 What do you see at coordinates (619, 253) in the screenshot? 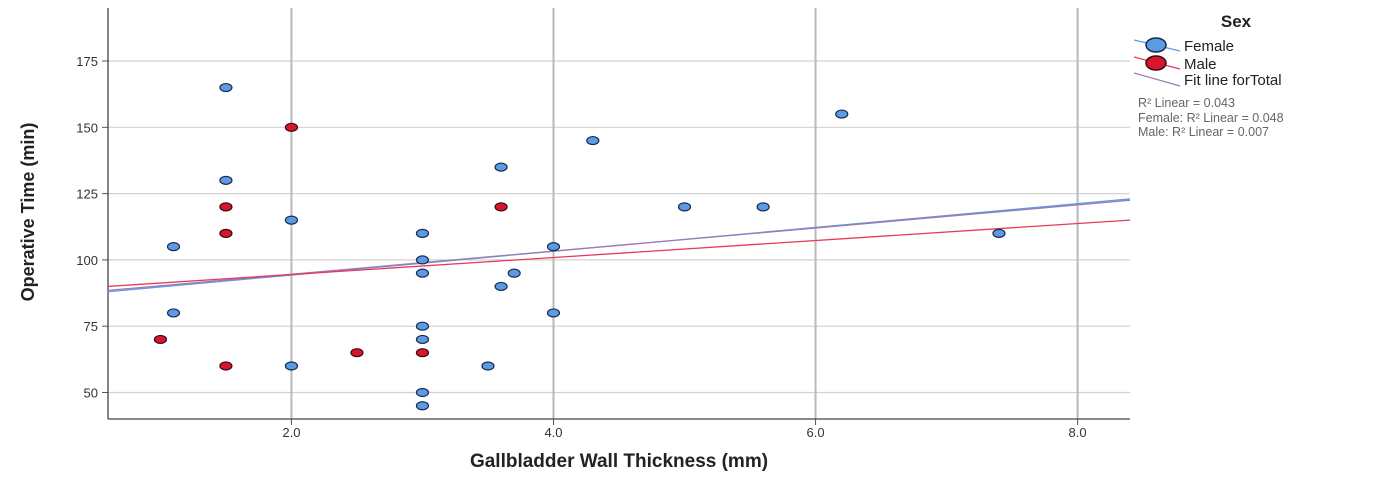
I see `fit-line-male` at bounding box center [619, 253].